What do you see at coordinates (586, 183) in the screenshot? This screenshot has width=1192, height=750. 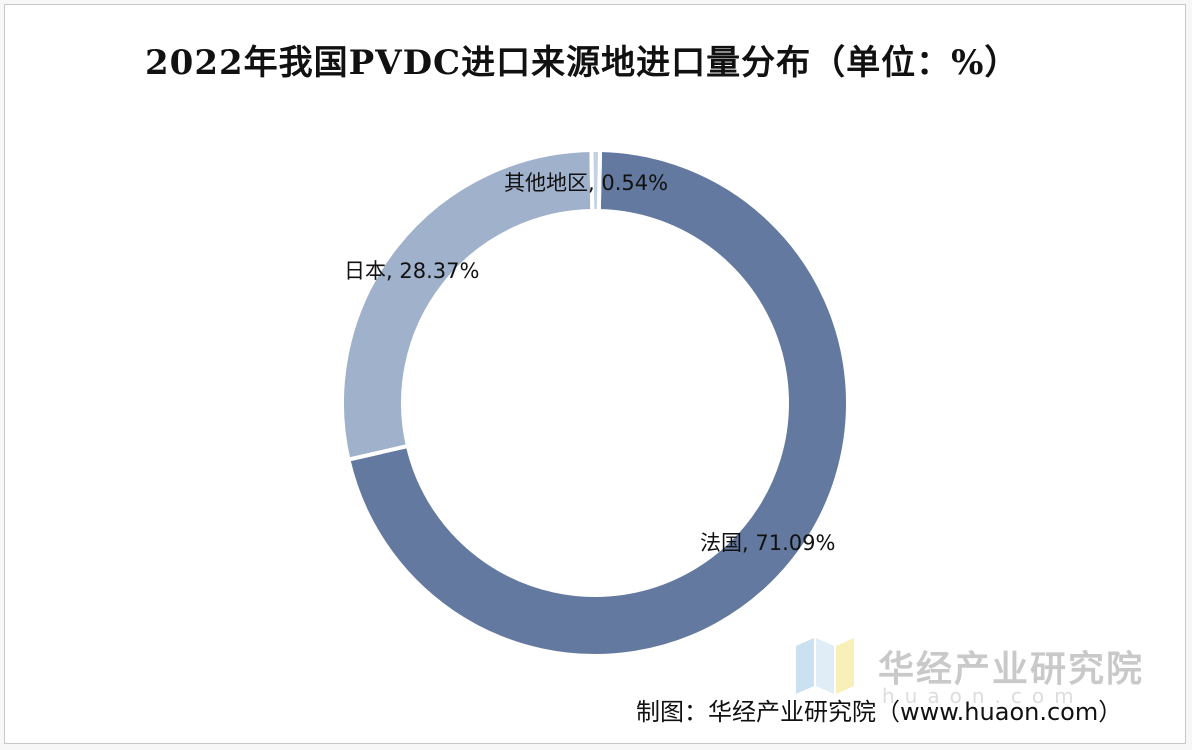 I see `slice-label-3: 其他地区, 0.54%` at bounding box center [586, 183].